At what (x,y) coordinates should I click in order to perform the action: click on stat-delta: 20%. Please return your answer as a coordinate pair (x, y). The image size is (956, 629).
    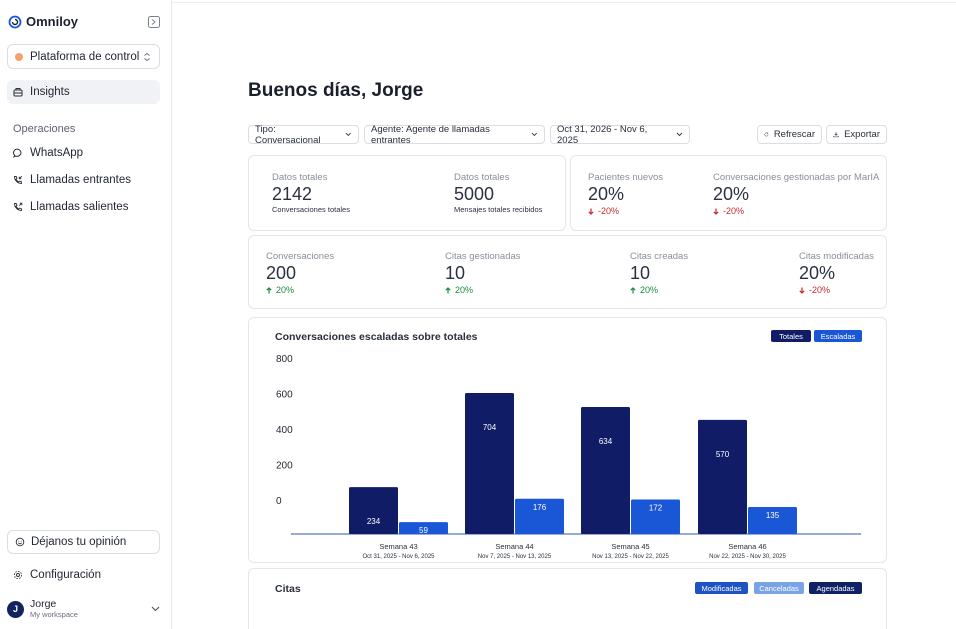
    Looking at the image, I should click on (300, 290).